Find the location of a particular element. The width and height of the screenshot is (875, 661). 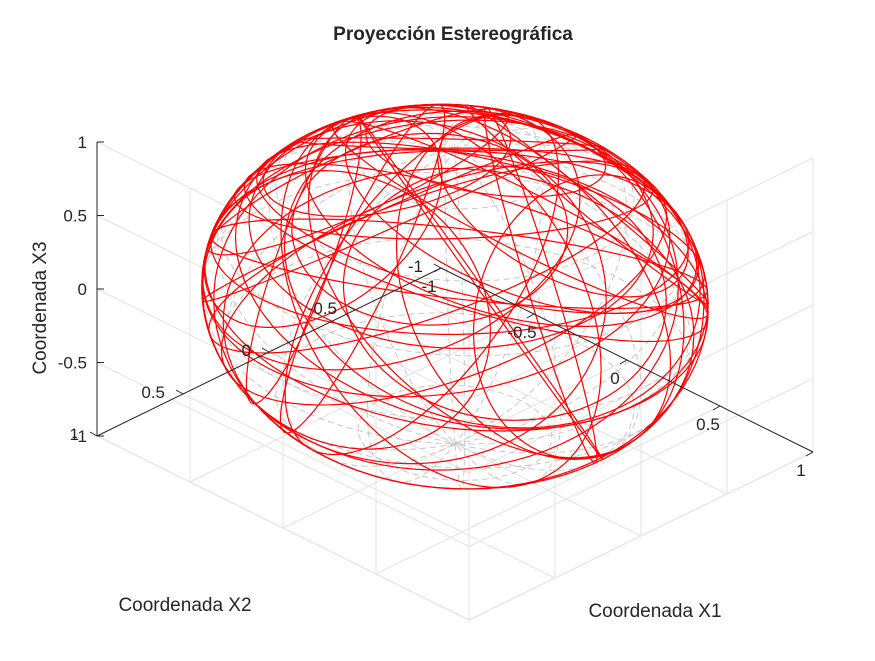

y-tick-label: 0 is located at coordinates (246, 350).